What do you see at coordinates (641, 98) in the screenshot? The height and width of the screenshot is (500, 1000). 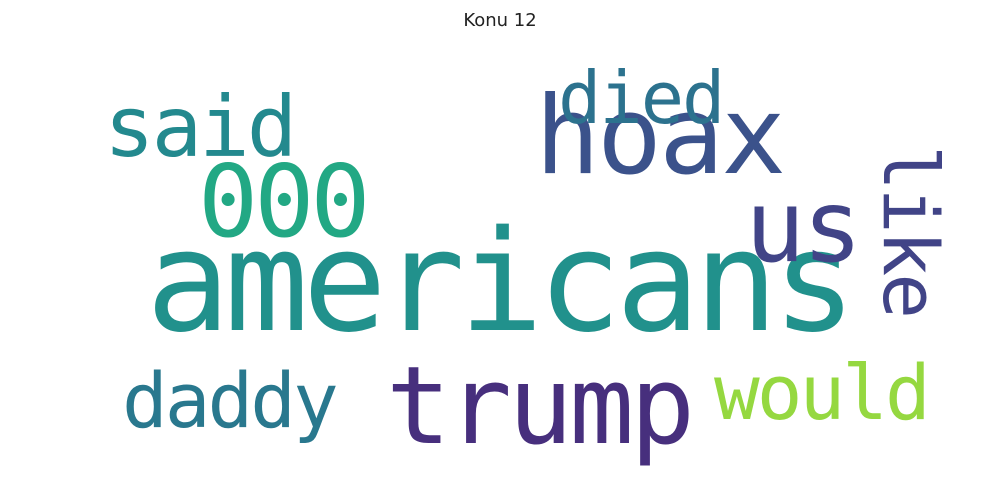 I see `word-died: died` at bounding box center [641, 98].